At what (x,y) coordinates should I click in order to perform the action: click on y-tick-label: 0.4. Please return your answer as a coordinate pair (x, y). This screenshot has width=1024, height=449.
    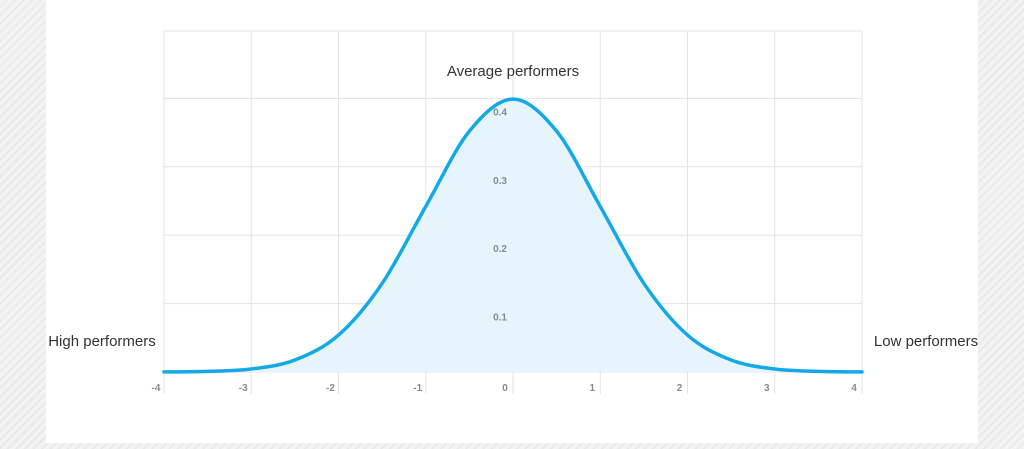
    Looking at the image, I should click on (500, 112).